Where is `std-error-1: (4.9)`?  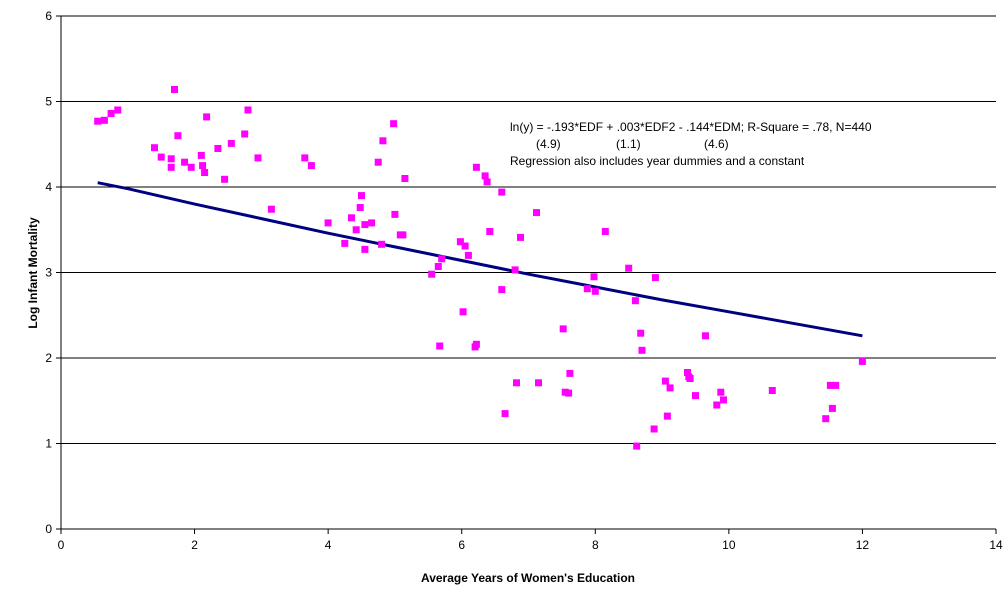 std-error-1: (4.9) is located at coordinates (548, 144).